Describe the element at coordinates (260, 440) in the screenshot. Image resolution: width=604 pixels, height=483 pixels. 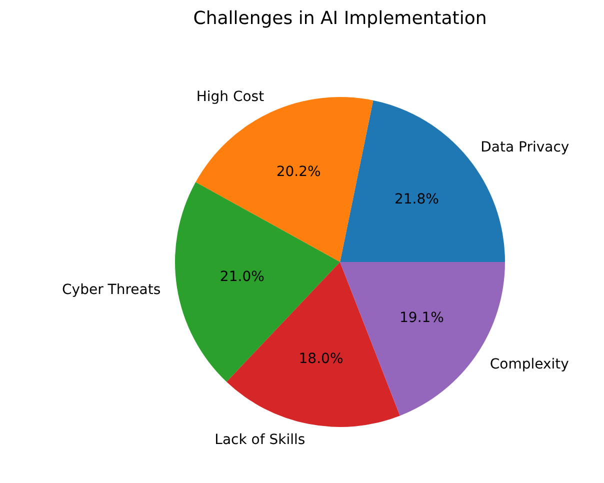
I see `slice-label: Lack of Skills` at that location.